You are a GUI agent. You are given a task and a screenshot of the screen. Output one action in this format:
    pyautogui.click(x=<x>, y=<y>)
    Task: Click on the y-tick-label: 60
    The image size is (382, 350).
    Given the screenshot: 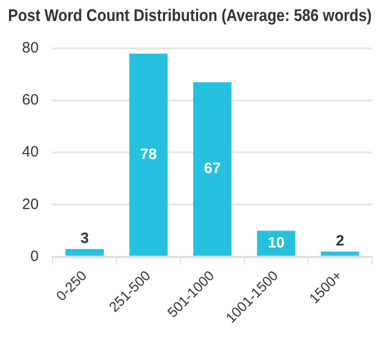 What is the action you would take?
    pyautogui.click(x=30, y=100)
    